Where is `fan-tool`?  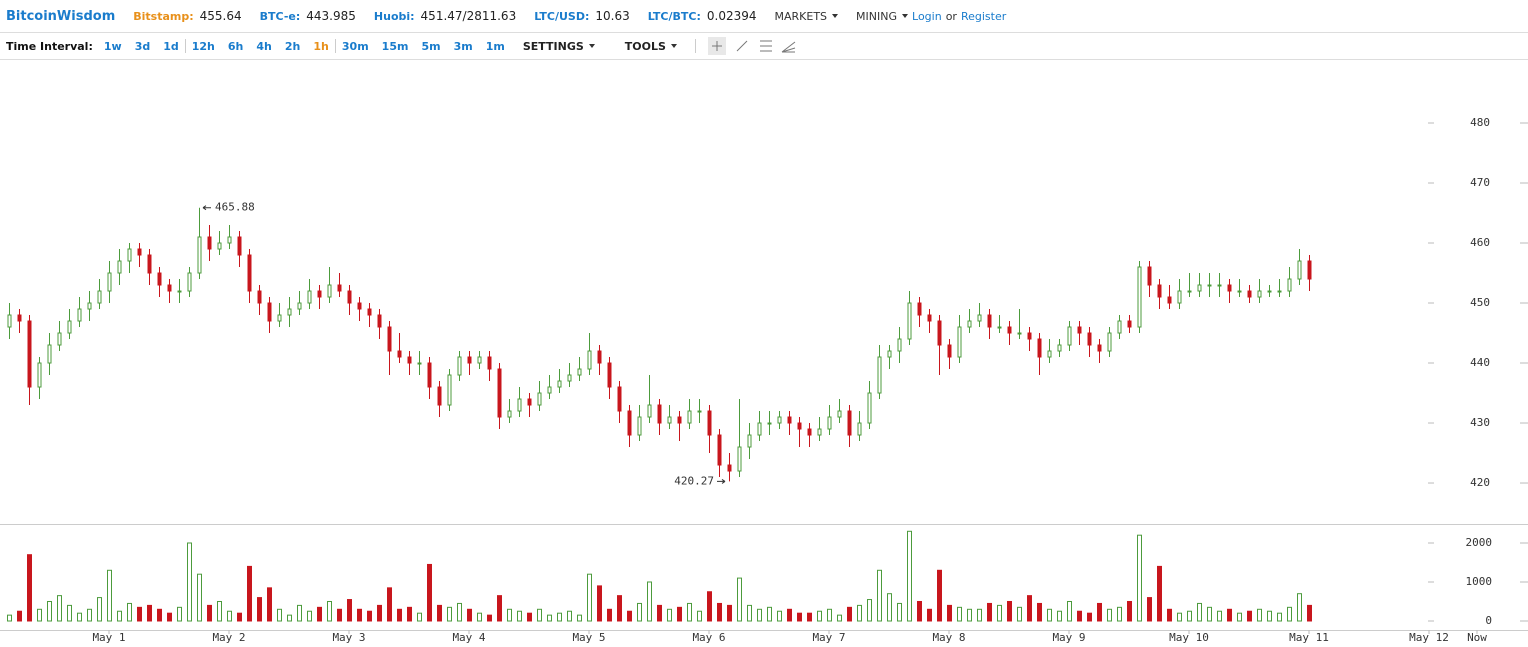 fan-tool is located at coordinates (788, 47).